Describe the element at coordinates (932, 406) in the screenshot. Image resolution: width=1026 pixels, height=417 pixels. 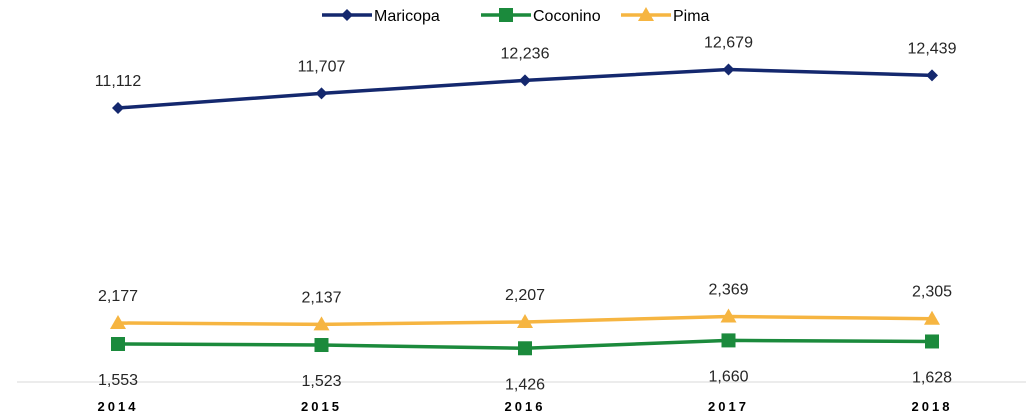
I see `x-tick-2018: 2018` at that location.